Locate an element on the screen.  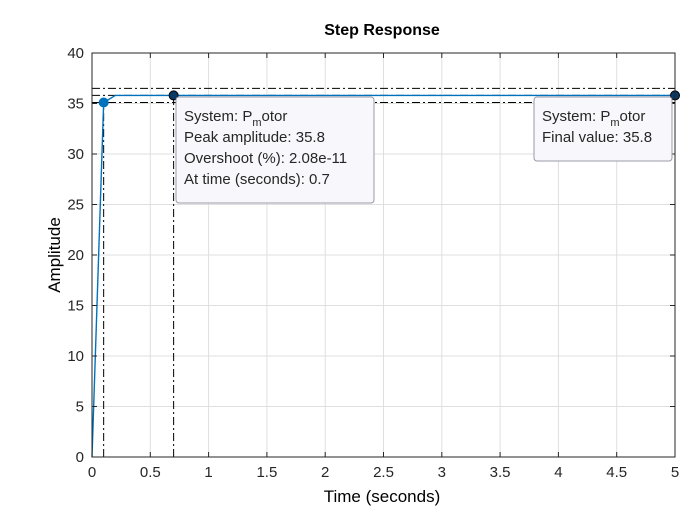
y-tick-label: 15 is located at coordinates (75, 306).